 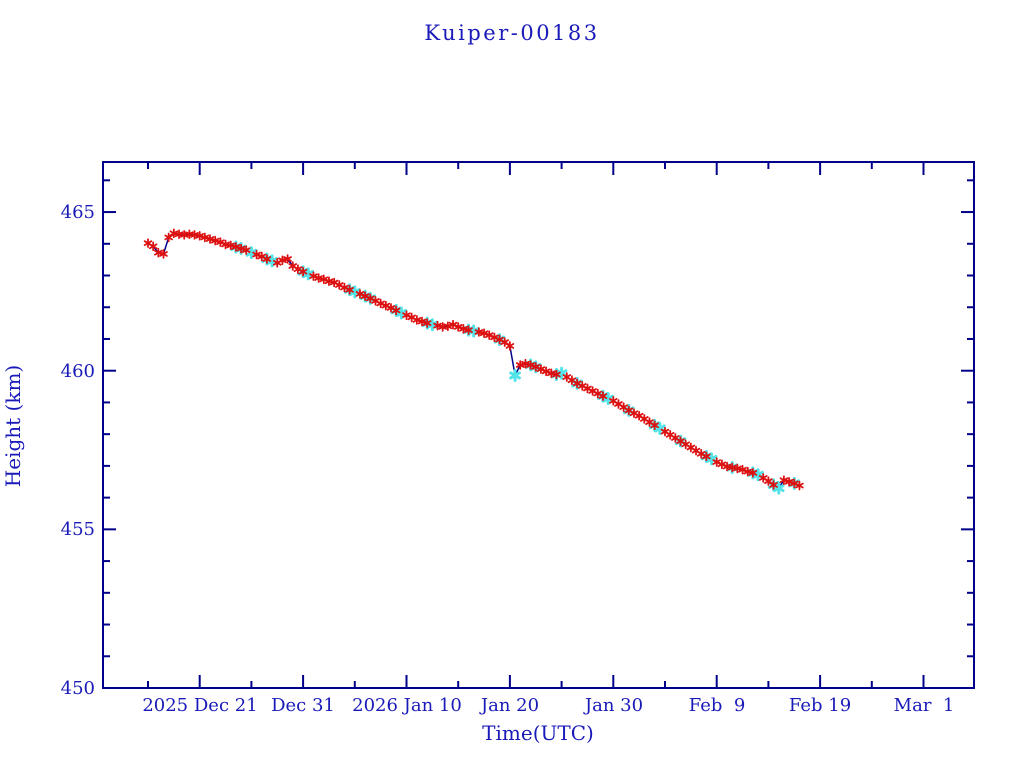 I want to click on x-tick-mar1: Mar 1, so click(x=924, y=705).